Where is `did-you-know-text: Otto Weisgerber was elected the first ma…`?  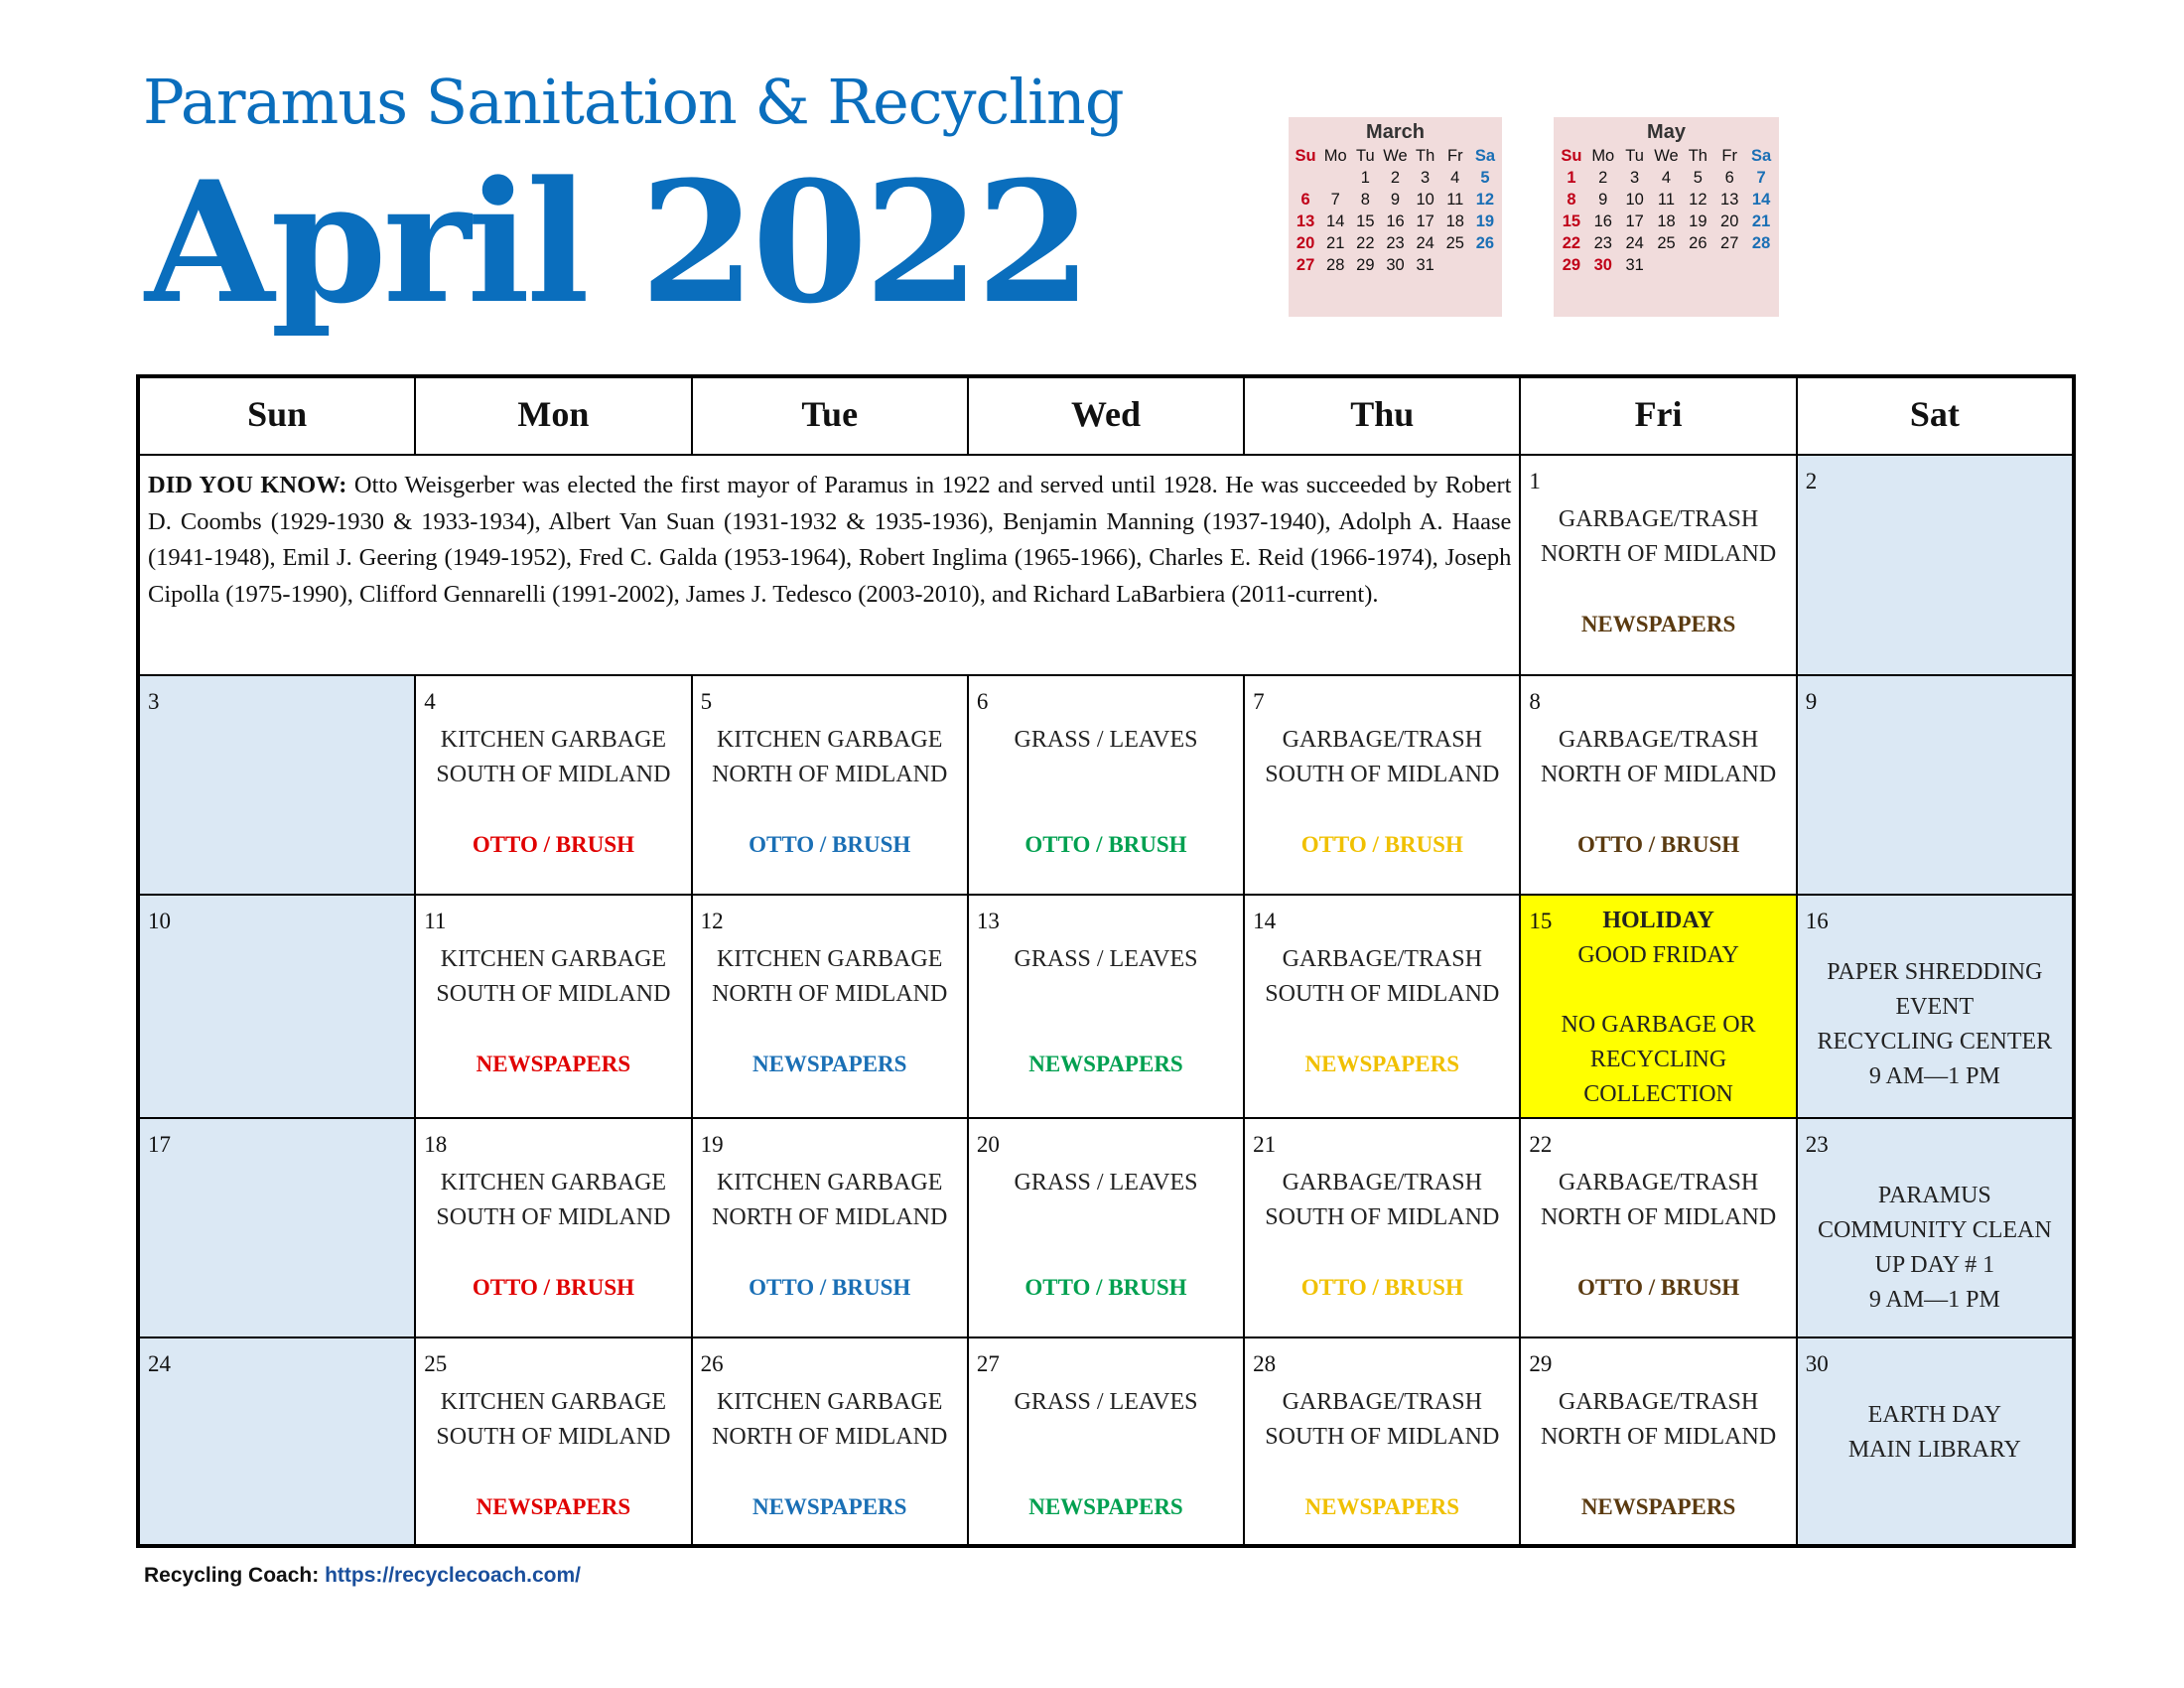
did-you-know-text: Otto Weisgerber was elected the first ma… is located at coordinates (830, 540).